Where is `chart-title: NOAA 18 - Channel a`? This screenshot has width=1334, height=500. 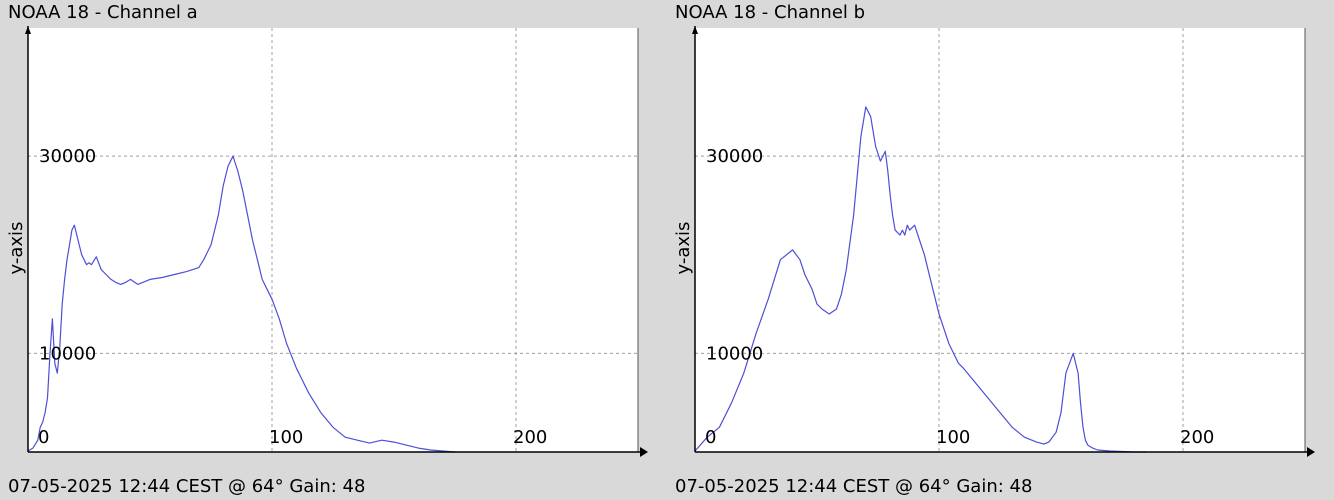 chart-title: NOAA 18 - Channel a is located at coordinates (103, 12).